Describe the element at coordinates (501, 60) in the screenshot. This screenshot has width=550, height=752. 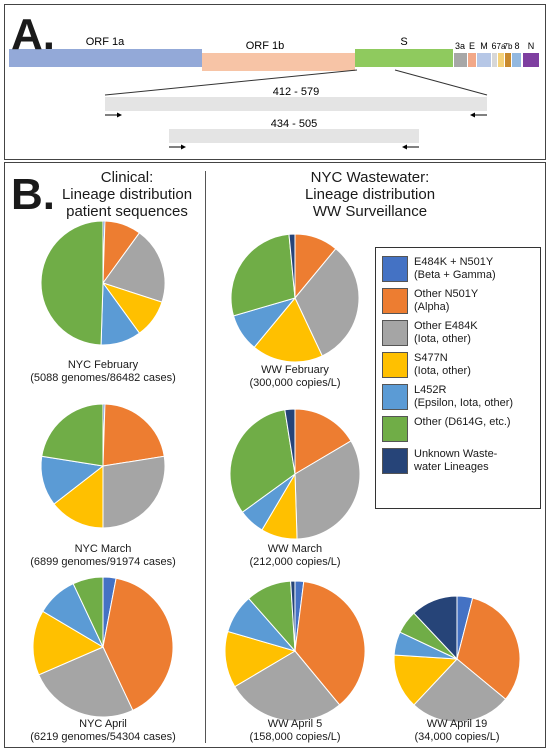
I see `gene-7a` at that location.